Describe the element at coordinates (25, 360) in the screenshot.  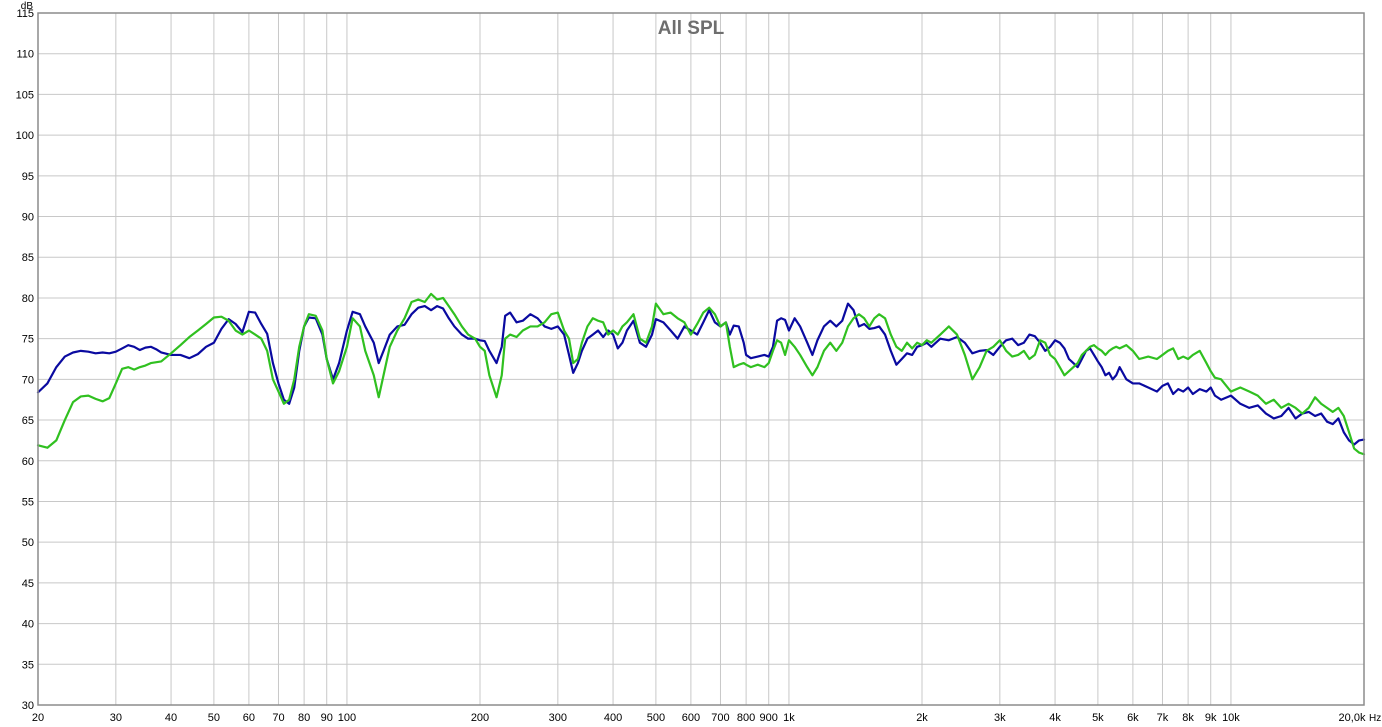
I see `y-axis-ticks: 30 35 40 45 50 55 60 65 70 75 80 85 90 95 100 105 110 115` at that location.